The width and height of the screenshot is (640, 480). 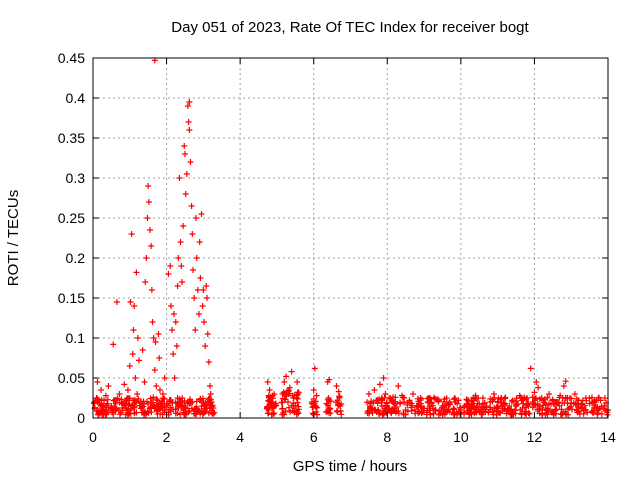 I want to click on y-tick-label: 0.35, so click(x=71, y=138).